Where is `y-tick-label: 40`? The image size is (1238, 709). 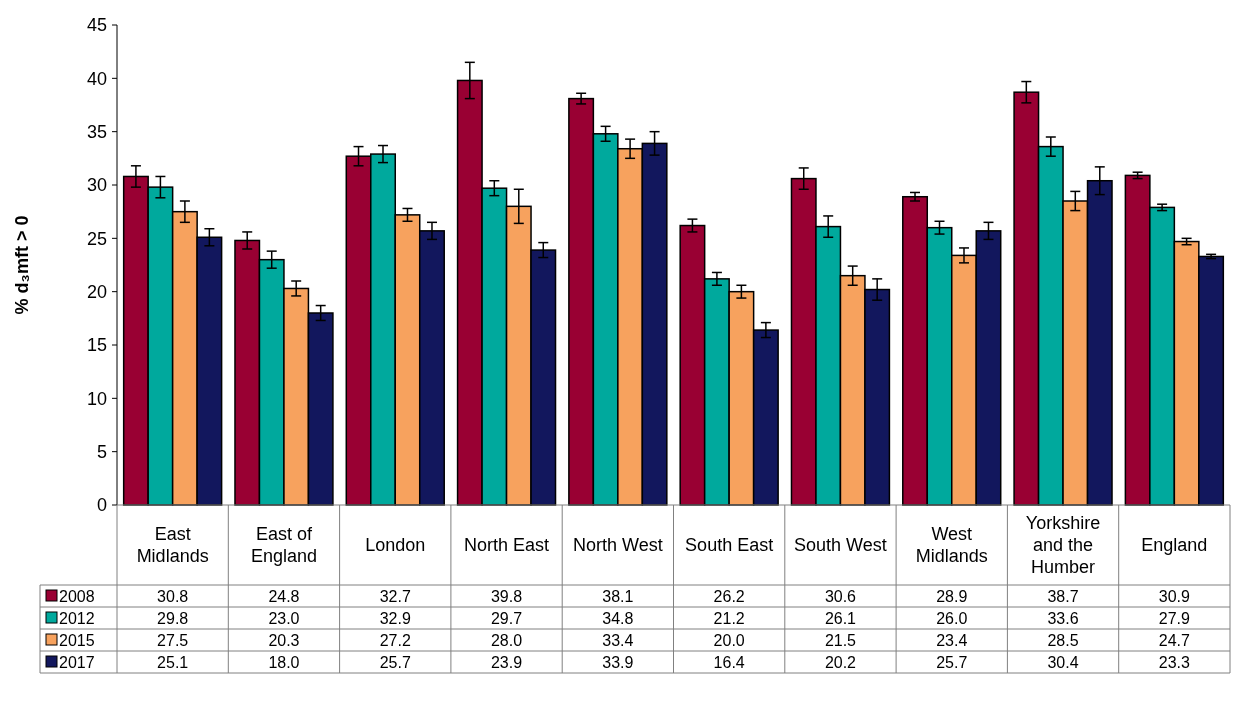 y-tick-label: 40 is located at coordinates (96, 78).